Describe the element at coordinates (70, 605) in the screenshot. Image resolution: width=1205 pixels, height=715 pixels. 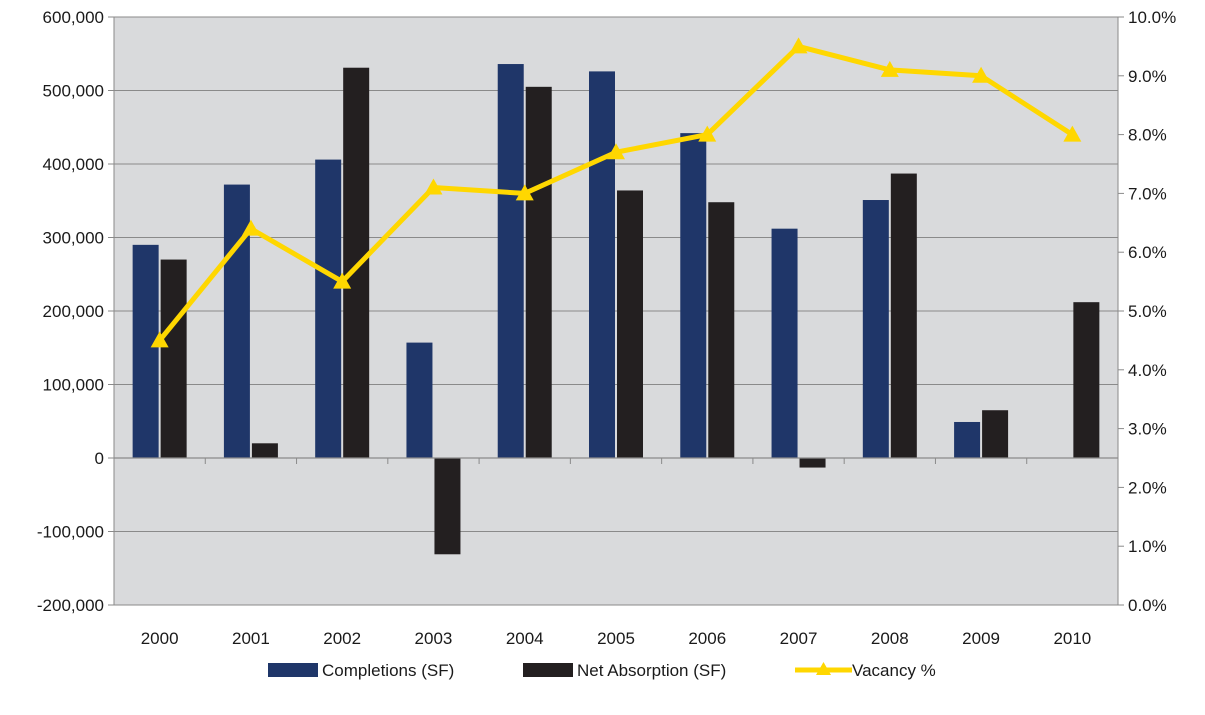
I see `left-axis-tick-label: -200,000` at that location.